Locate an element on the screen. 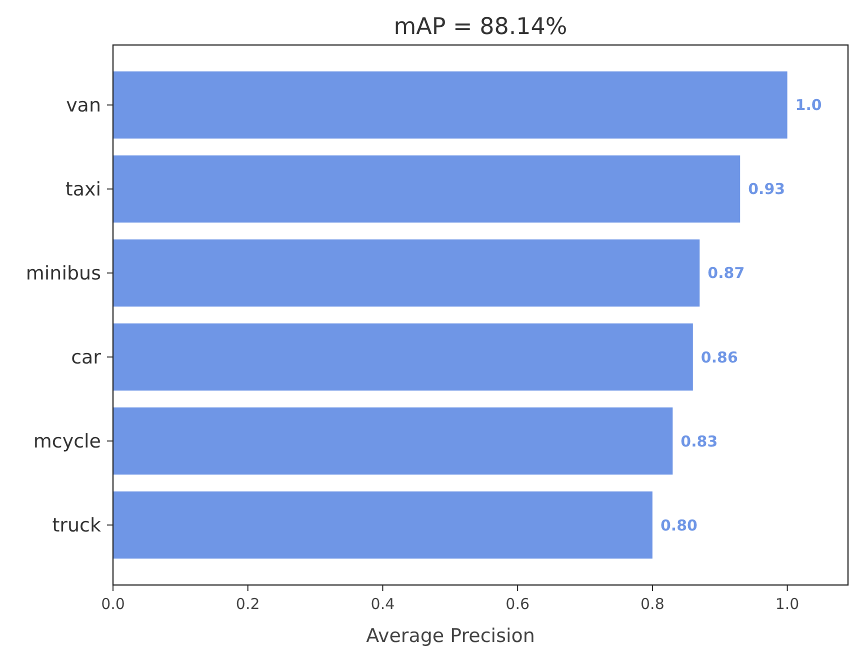 The image size is (851, 648). data-label: 1.0 is located at coordinates (808, 105).